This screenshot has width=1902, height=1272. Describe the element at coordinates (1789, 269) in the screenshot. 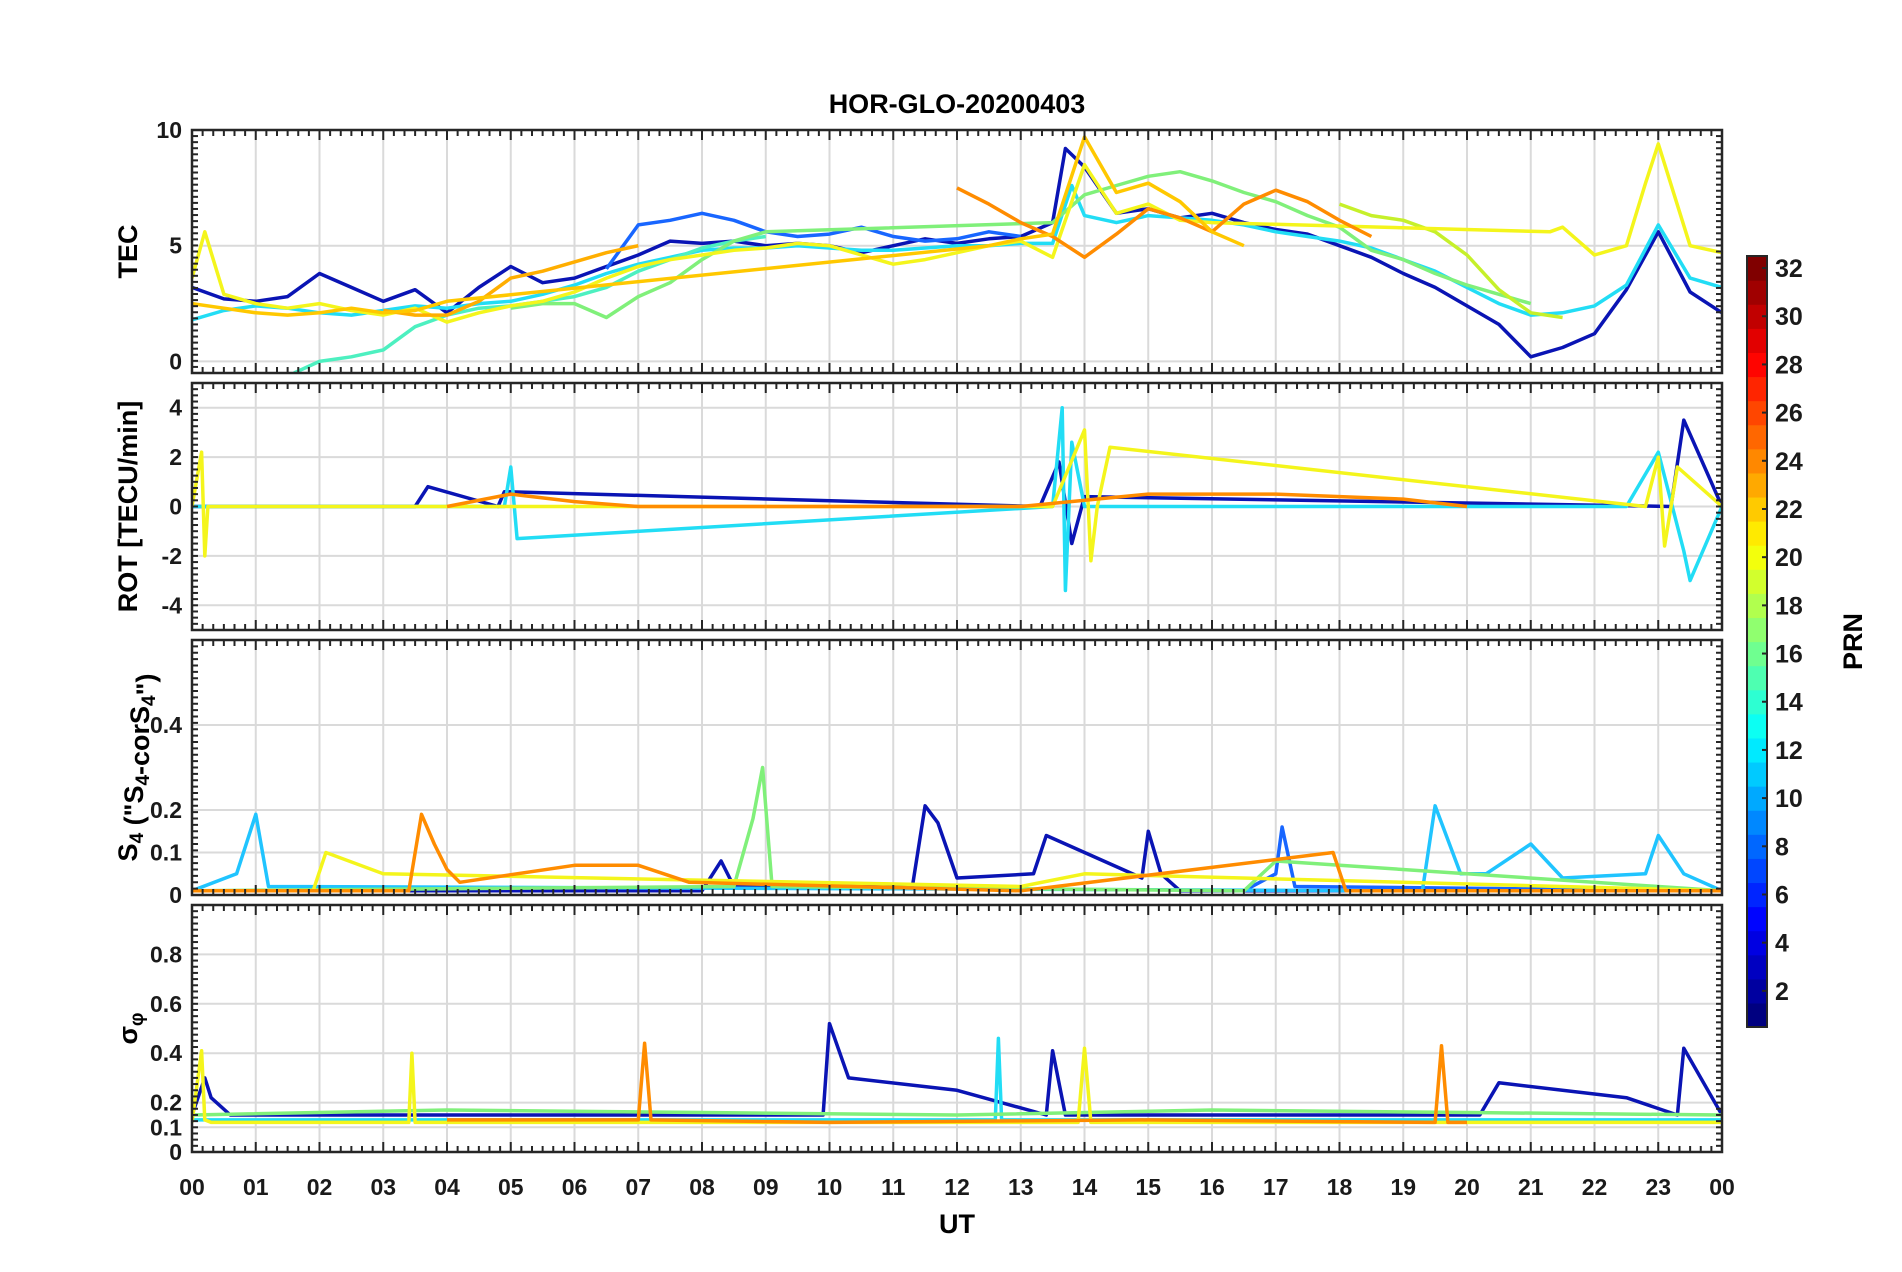

I see `colorbar-tick-label: 32` at that location.